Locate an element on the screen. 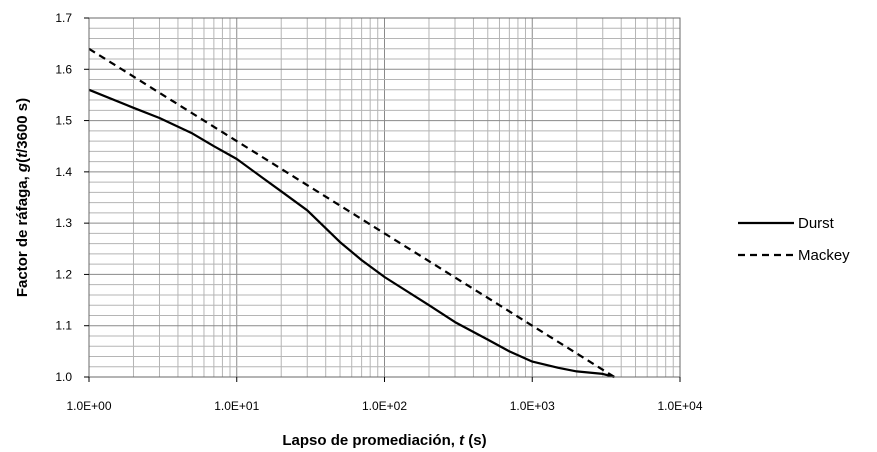 This screenshot has height=452, width=877. legend: Durst Mackey is located at coordinates (794, 239).